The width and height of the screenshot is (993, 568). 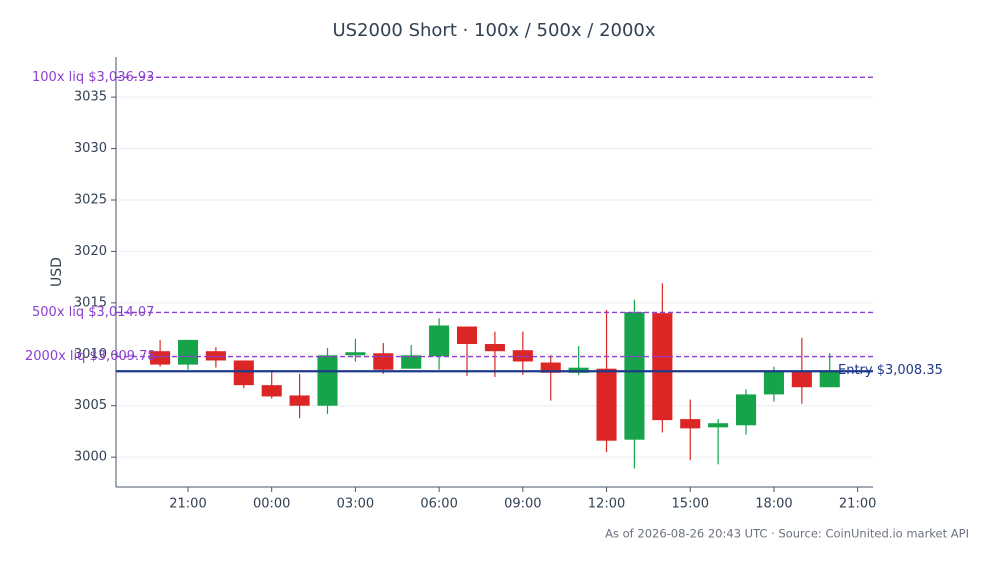 What do you see at coordinates (90, 457) in the screenshot?
I see `y-tick-label: 3000` at bounding box center [90, 457].